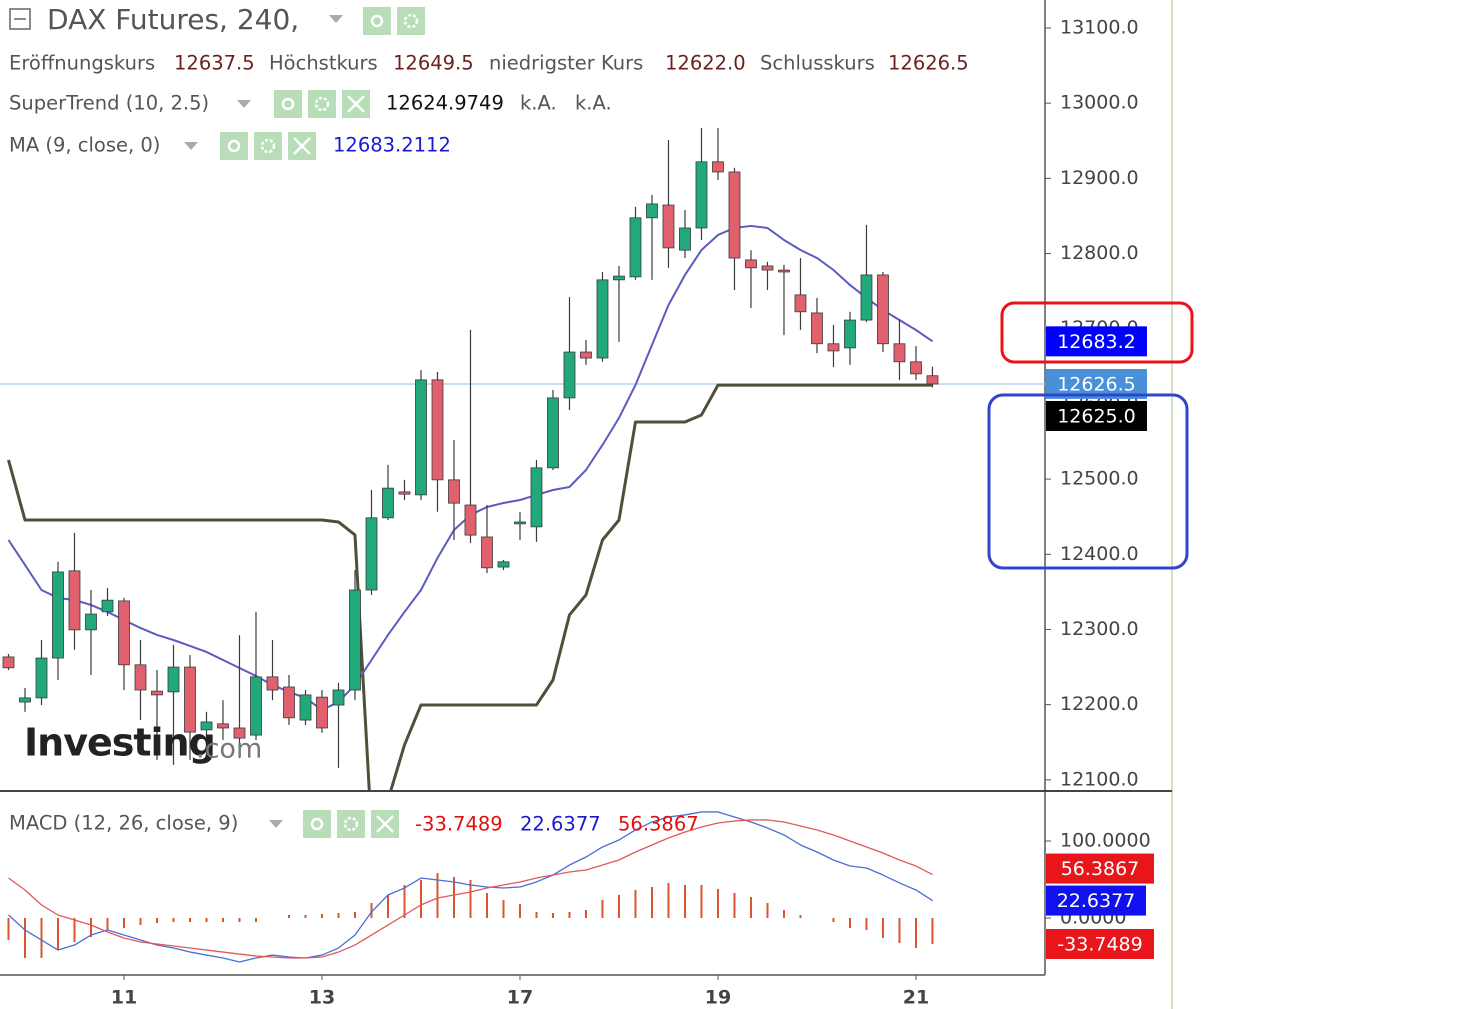  What do you see at coordinates (124, 998) in the screenshot?
I see `x-tick-label: 11` at bounding box center [124, 998].